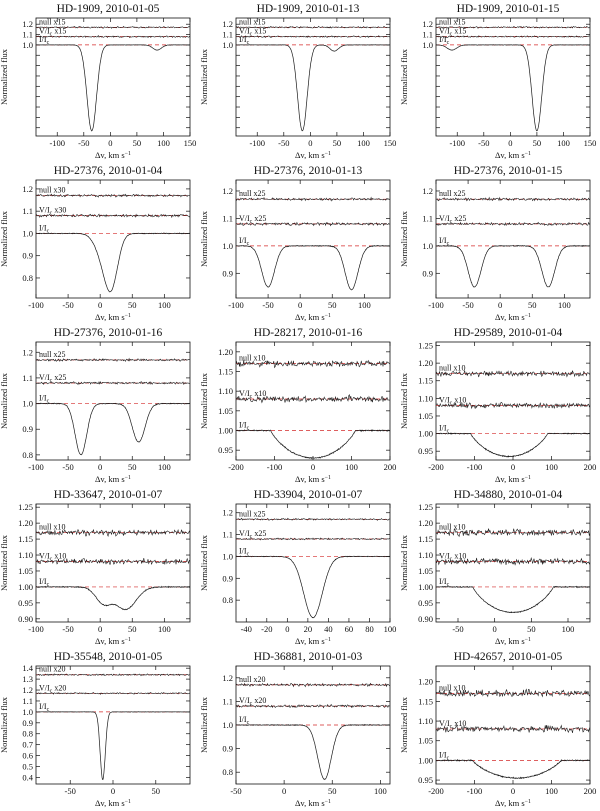 This screenshot has height=811, width=600. What do you see at coordinates (108, 9) in the screenshot?
I see `panel-title: HD-1909, 2010-01-05` at bounding box center [108, 9].